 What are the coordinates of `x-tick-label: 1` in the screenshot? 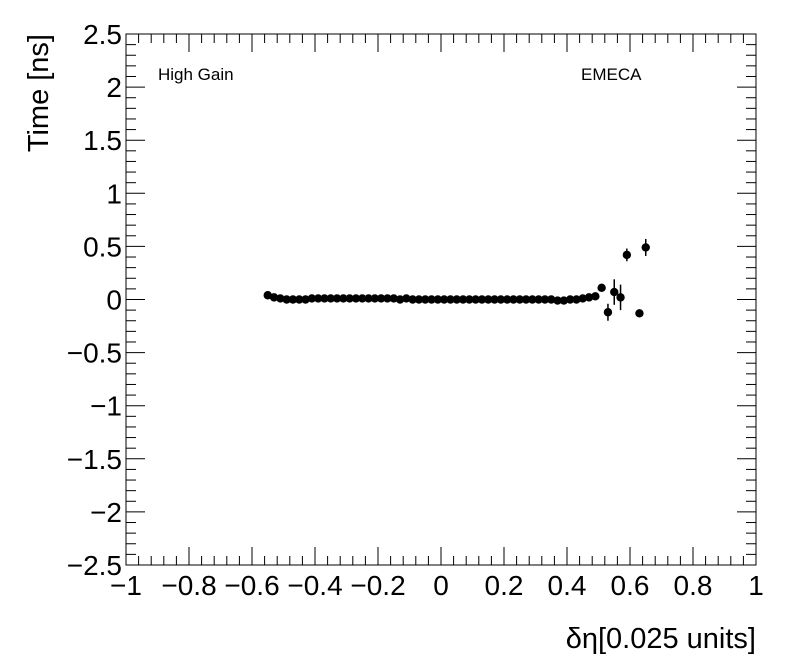 It's located at (756, 585).